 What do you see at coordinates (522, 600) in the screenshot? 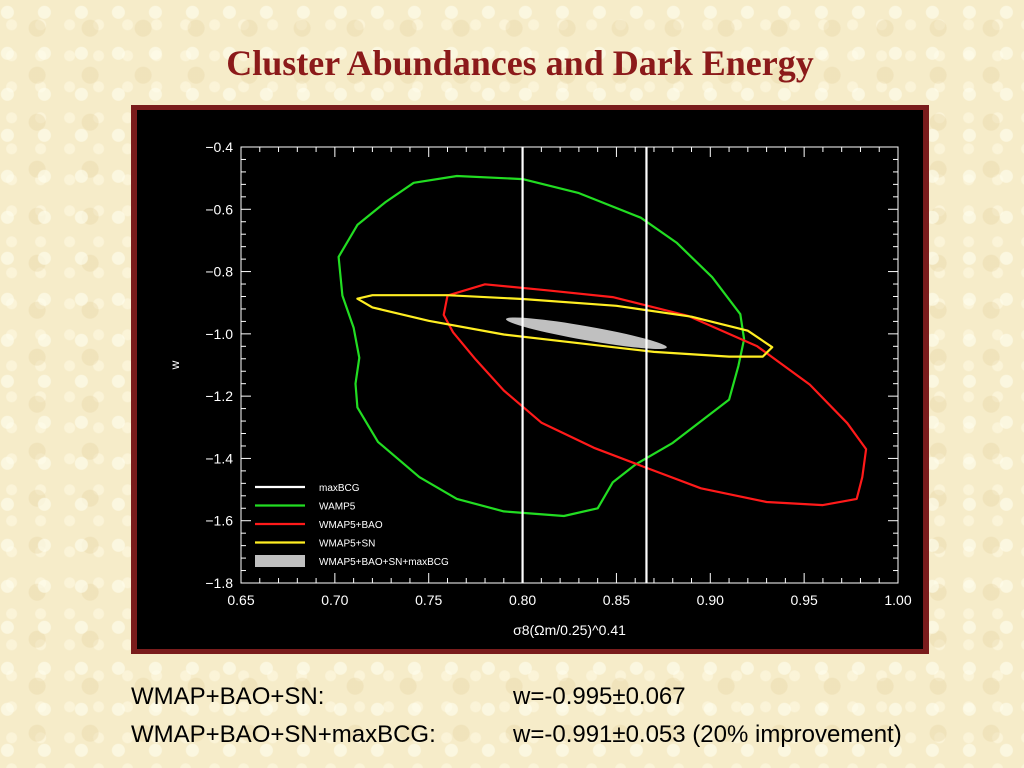
I see `x-tick-label: 0.80` at bounding box center [522, 600].